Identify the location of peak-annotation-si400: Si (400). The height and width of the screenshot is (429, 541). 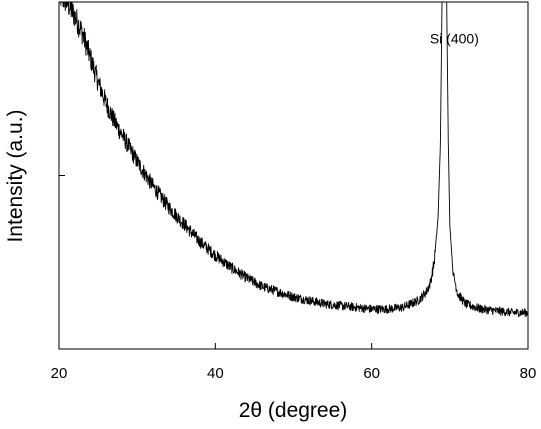
(454, 39).